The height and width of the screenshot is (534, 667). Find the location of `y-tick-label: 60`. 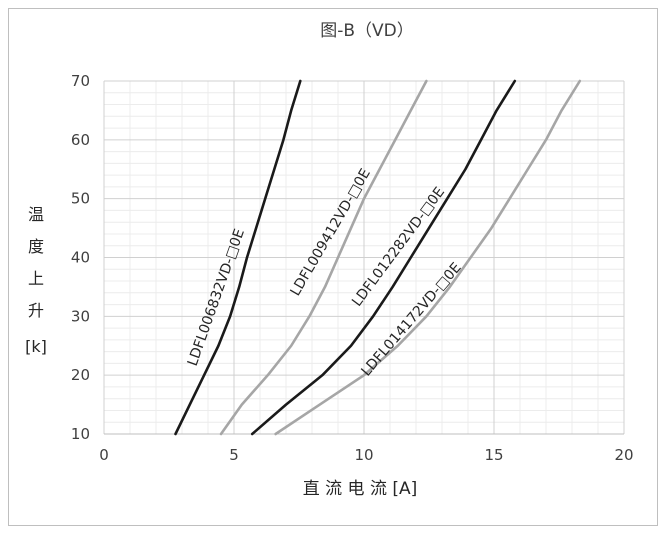

y-tick-label: 60 is located at coordinates (80, 140).